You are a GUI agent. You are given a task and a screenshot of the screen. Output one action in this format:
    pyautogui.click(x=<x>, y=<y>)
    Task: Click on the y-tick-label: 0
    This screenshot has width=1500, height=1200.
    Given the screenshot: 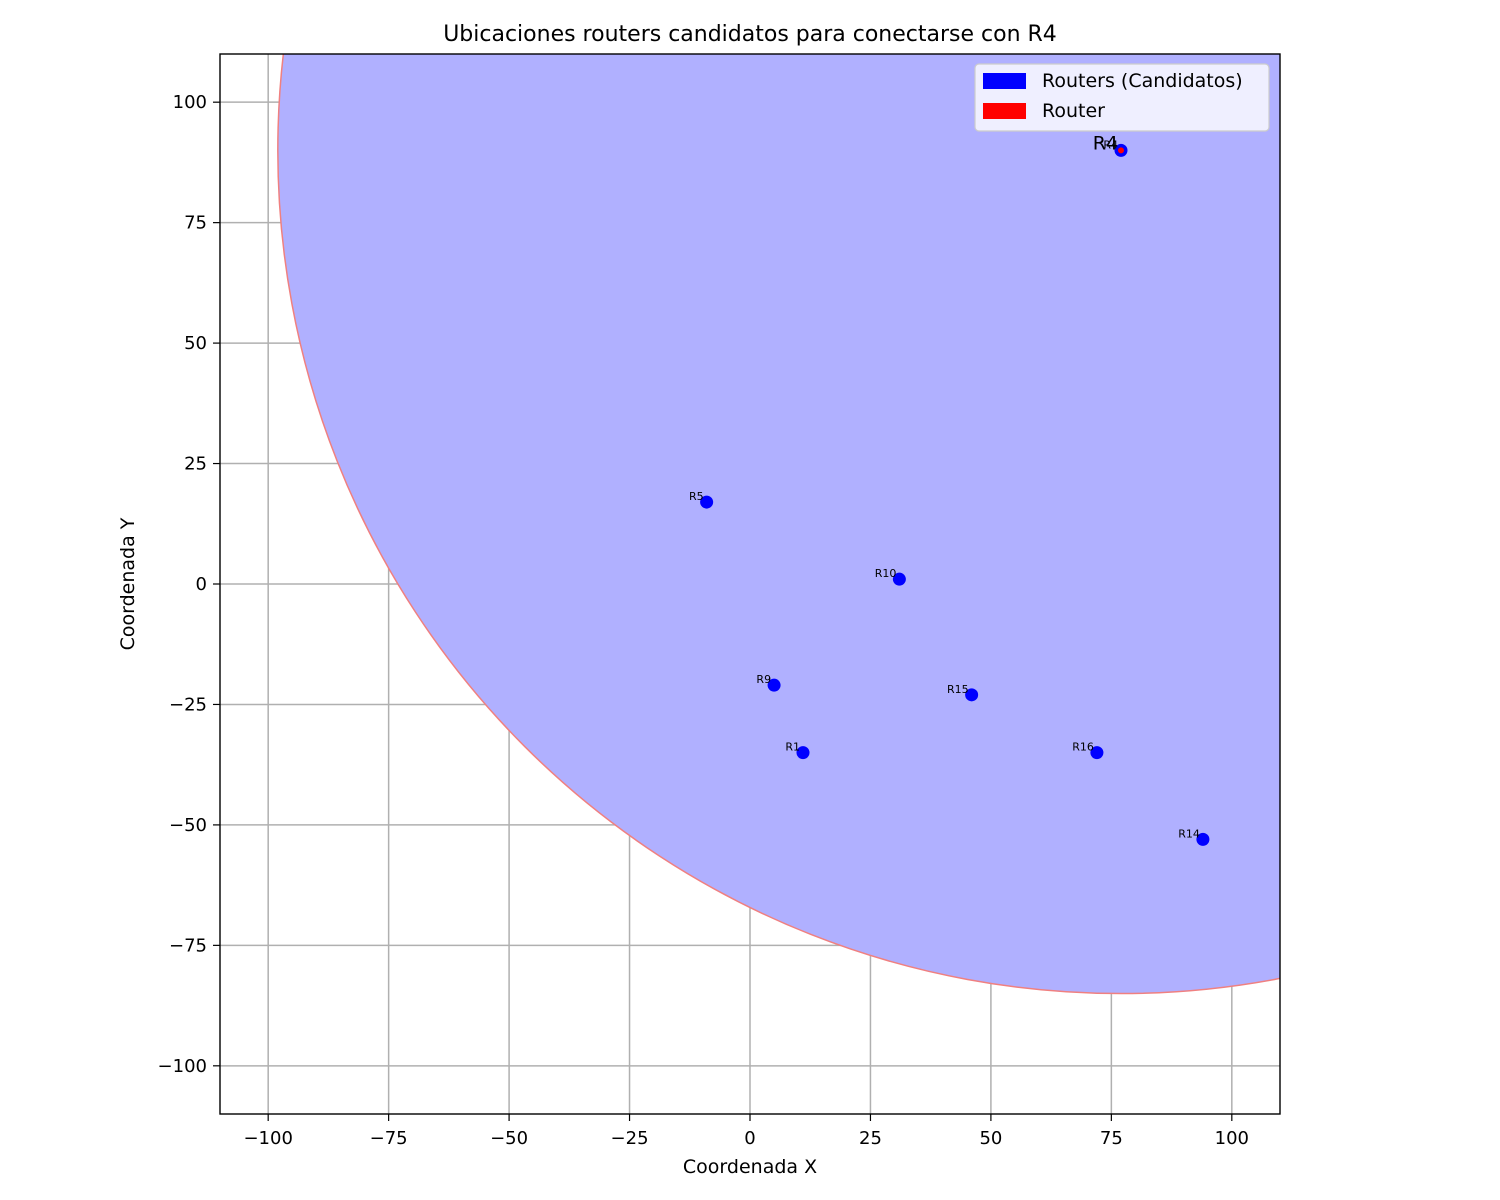 What is the action you would take?
    pyautogui.click(x=201, y=584)
    